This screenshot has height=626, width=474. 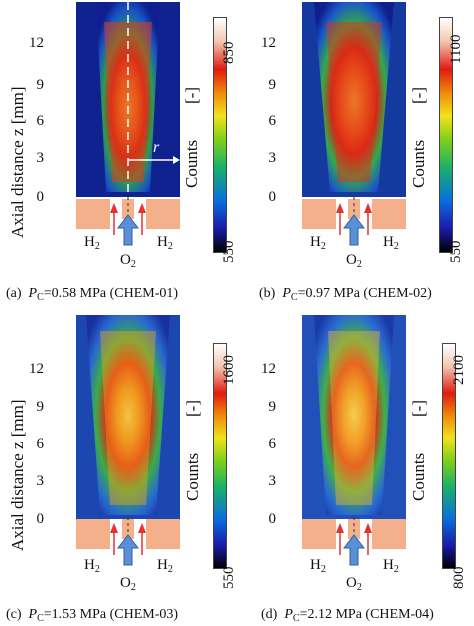 I want to click on caption-a: (a) PC=0.58 MPa (CHEM-01), so click(x=92, y=294).